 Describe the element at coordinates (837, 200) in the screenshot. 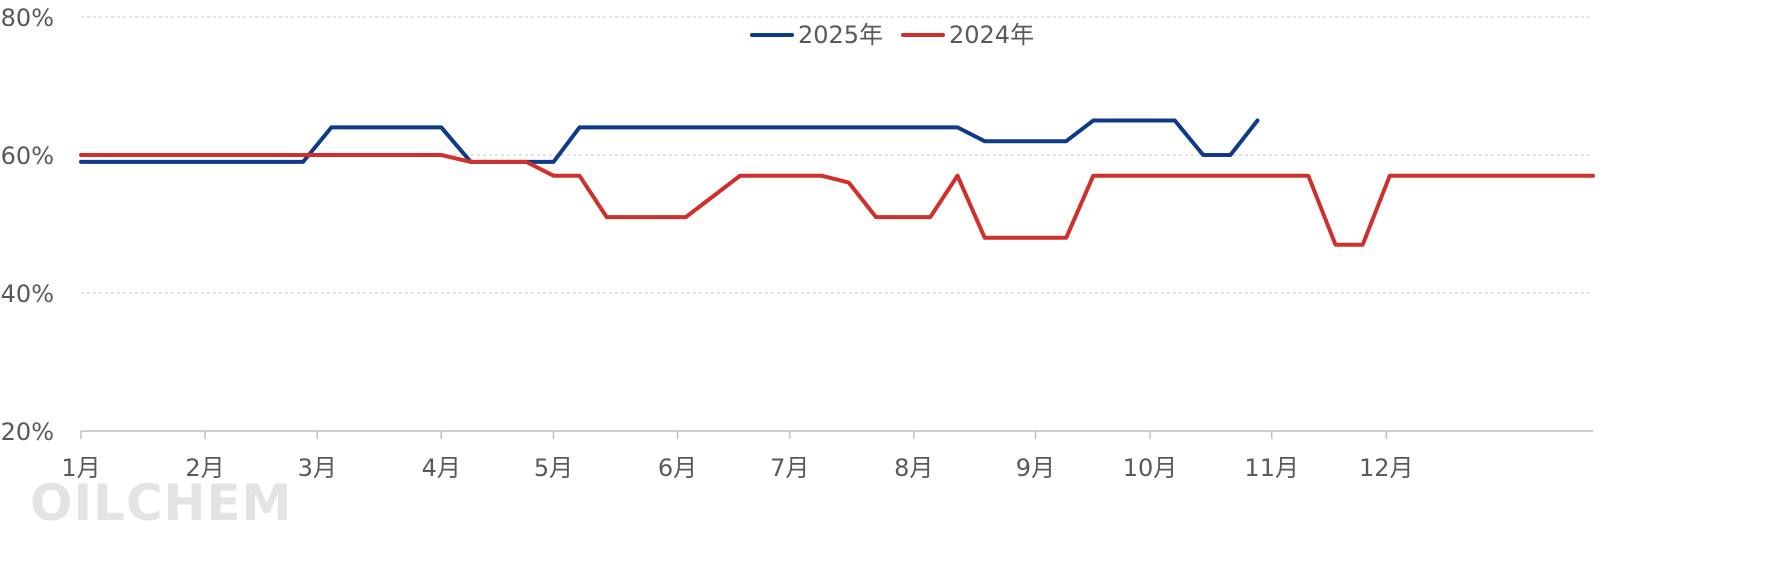

I see `series-line-2024` at that location.